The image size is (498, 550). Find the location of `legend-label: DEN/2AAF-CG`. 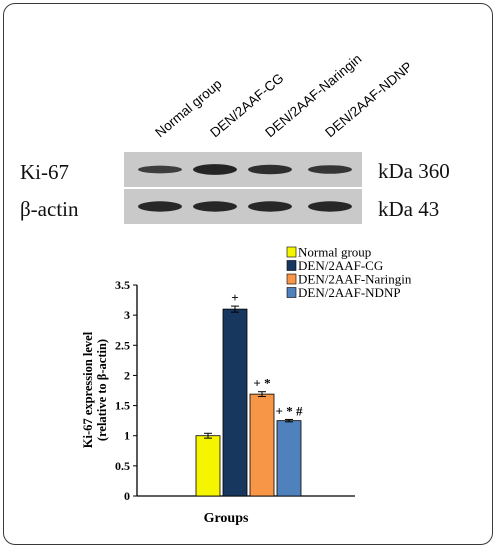

legend-label: DEN/2AAF-CG is located at coordinates (340, 265).